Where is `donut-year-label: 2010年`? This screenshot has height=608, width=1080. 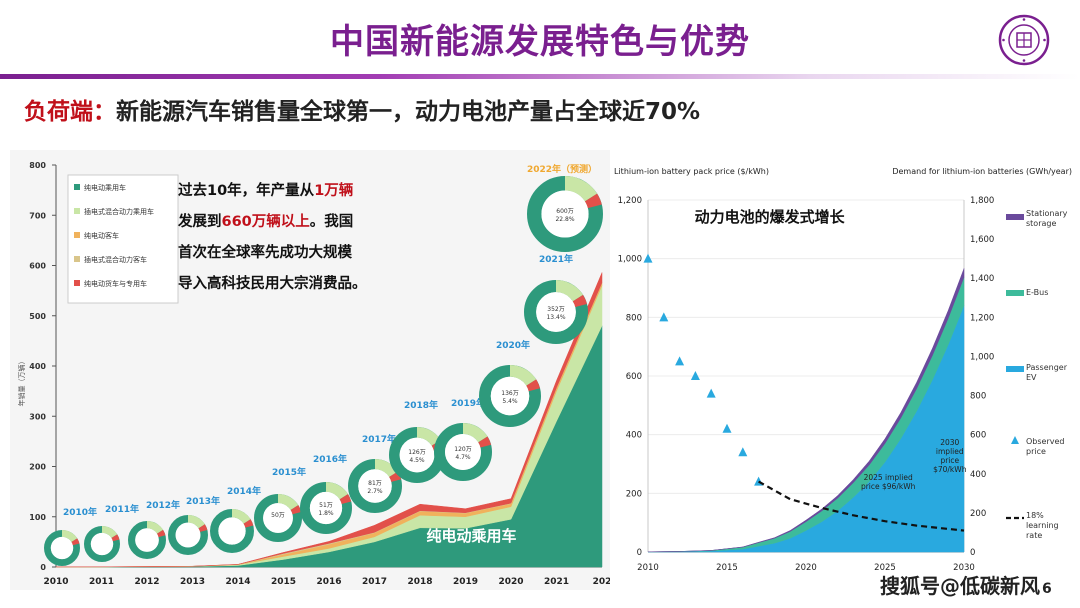
donut-year-label: 2010年 is located at coordinates (80, 512).